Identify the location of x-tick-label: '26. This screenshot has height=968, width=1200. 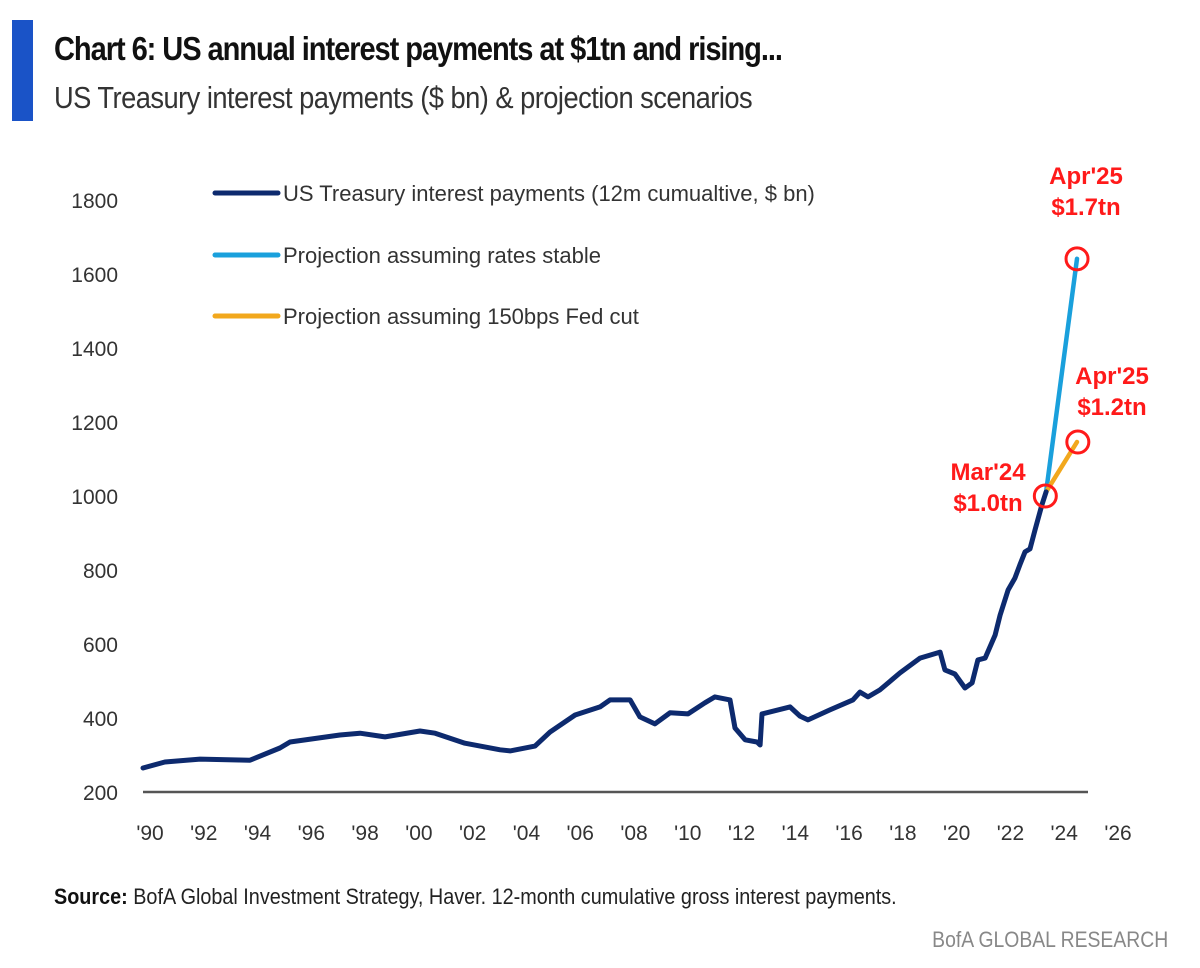
(1117, 833).